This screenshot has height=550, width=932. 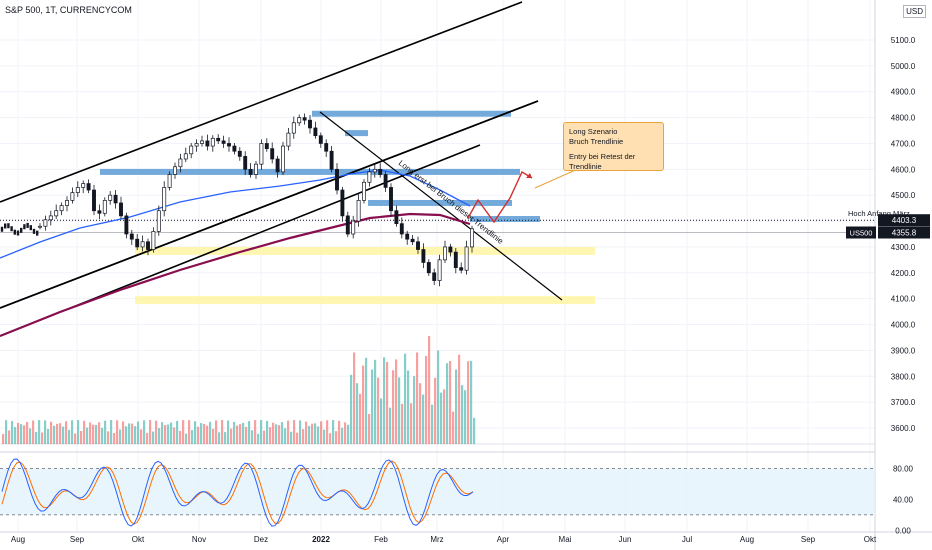 What do you see at coordinates (903, 66) in the screenshot?
I see `price-tick-label: 5000.0` at bounding box center [903, 66].